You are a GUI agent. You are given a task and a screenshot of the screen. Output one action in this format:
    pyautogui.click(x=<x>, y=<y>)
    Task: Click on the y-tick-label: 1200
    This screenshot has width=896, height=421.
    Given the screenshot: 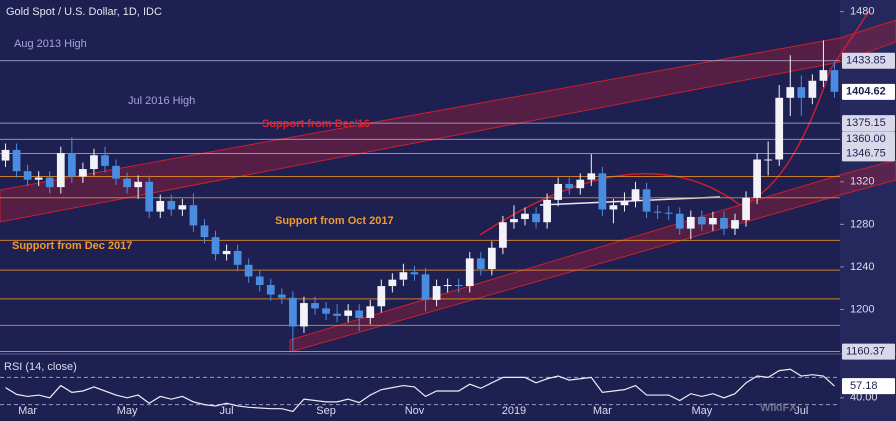 What is the action you would take?
    pyautogui.click(x=862, y=309)
    